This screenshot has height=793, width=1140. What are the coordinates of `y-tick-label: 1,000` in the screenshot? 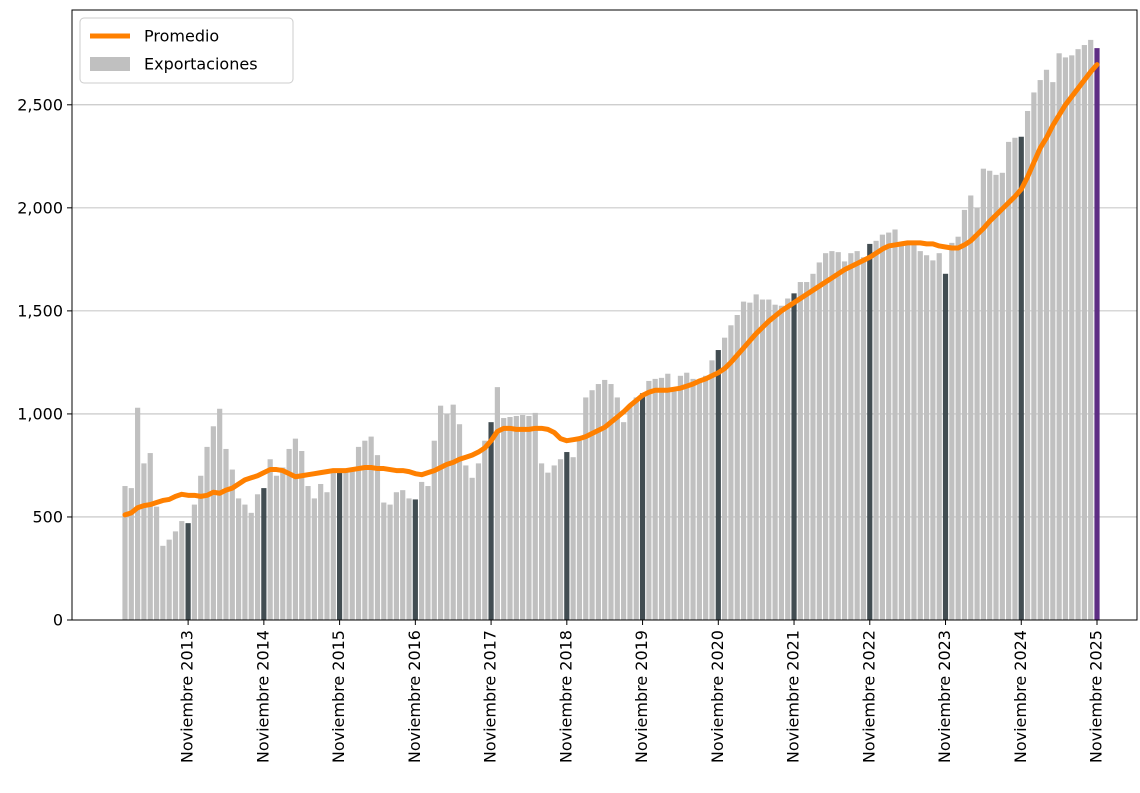 It's located at (40, 413).